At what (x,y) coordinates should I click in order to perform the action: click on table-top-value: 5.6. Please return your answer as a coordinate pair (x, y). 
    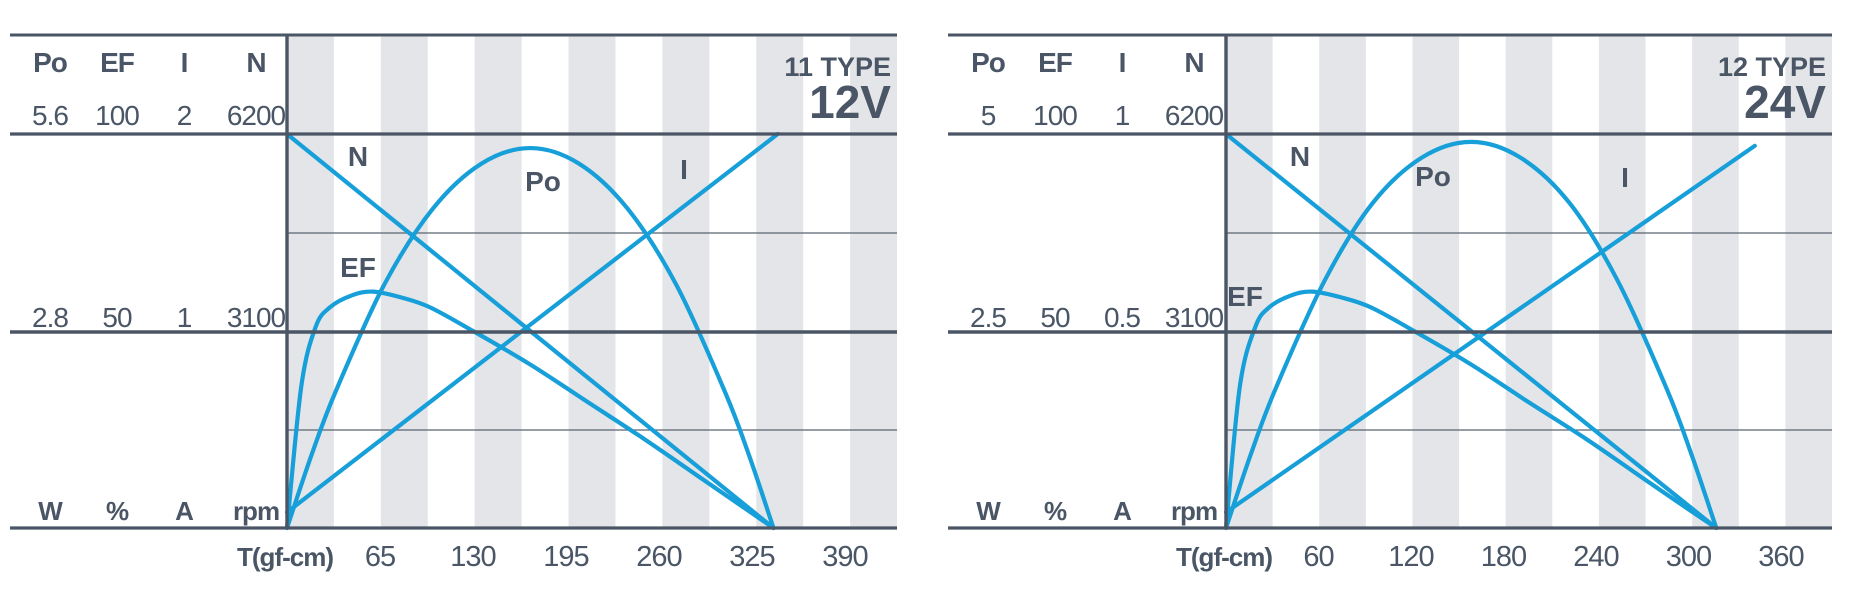
    Looking at the image, I should click on (50, 115).